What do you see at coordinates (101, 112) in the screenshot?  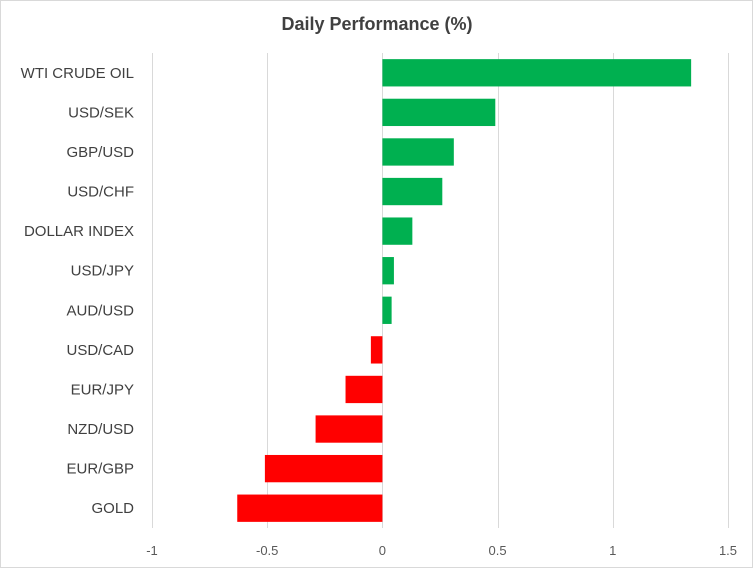 I see `category-label-usd-sek: USD/SEK` at bounding box center [101, 112].